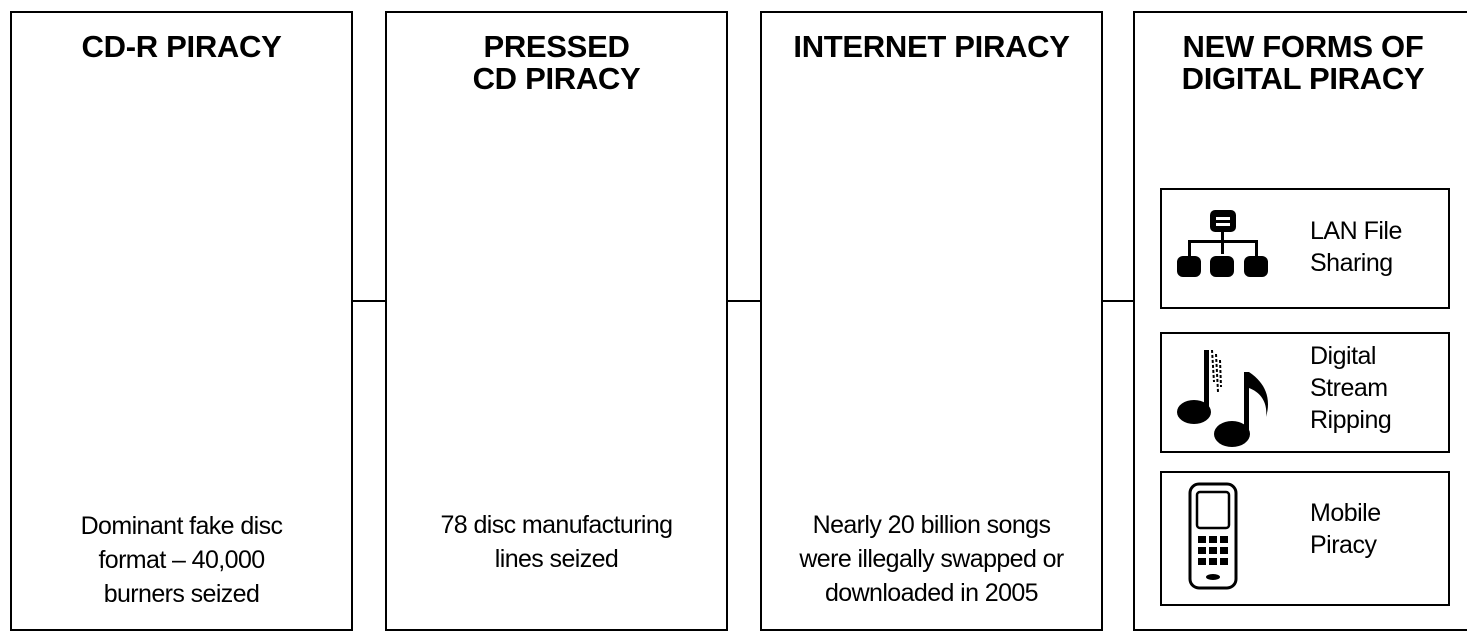 The image size is (1467, 631). Describe the element at coordinates (557, 542) in the screenshot. I see `panel-caption: 78 disc manufacturing lines seized` at that location.